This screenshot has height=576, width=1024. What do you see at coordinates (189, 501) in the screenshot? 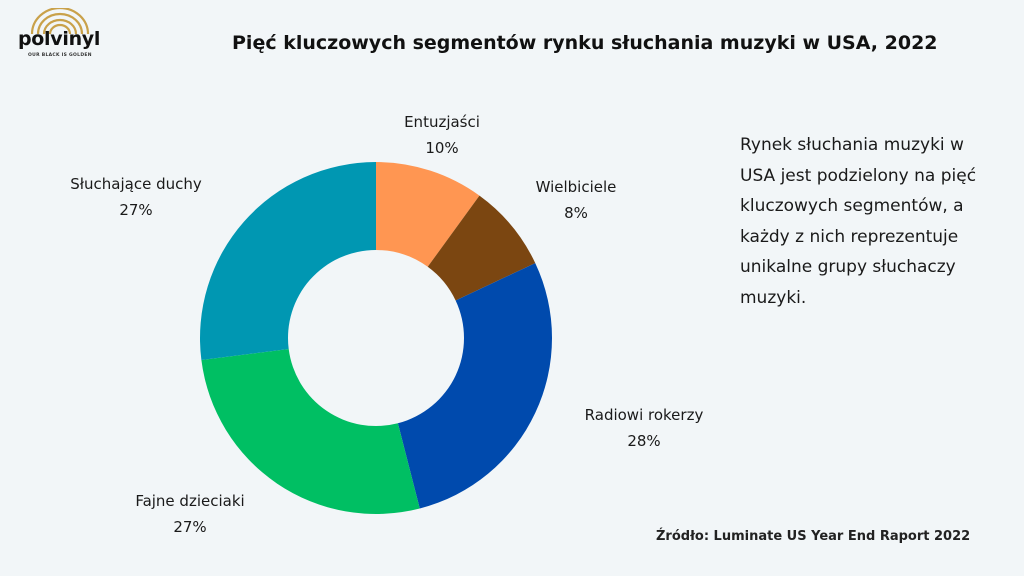
I see `slice-label-fajne-dzieciaki: Fajne dzieciaki` at bounding box center [189, 501].